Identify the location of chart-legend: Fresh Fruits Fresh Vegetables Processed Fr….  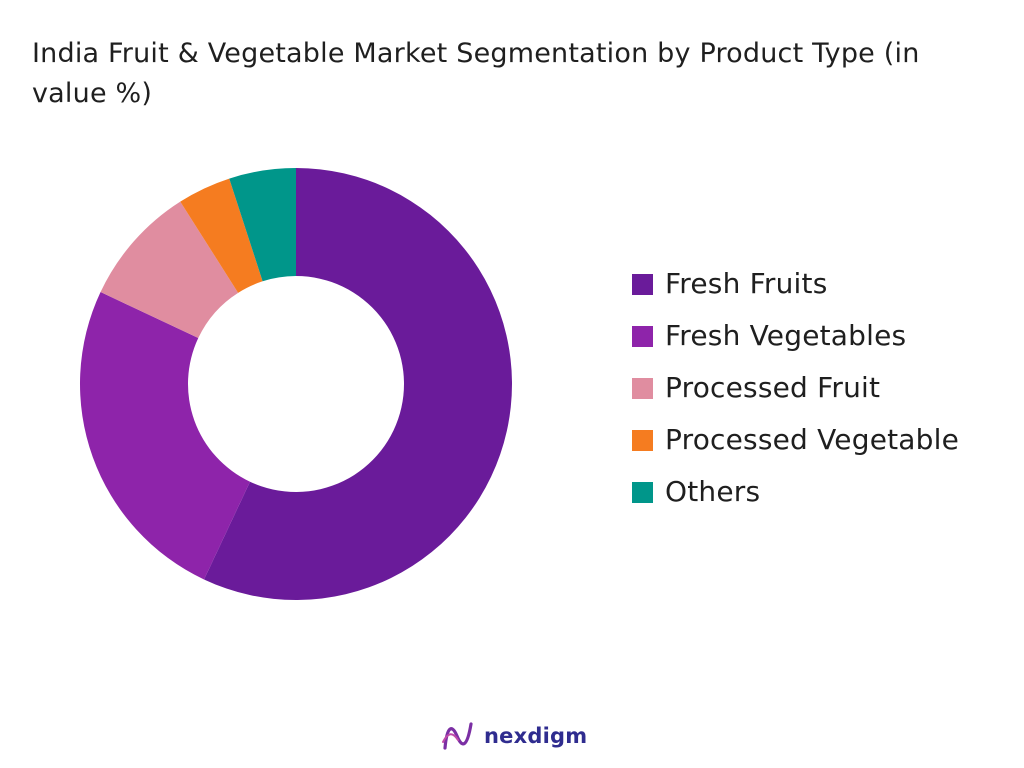
(795, 394).